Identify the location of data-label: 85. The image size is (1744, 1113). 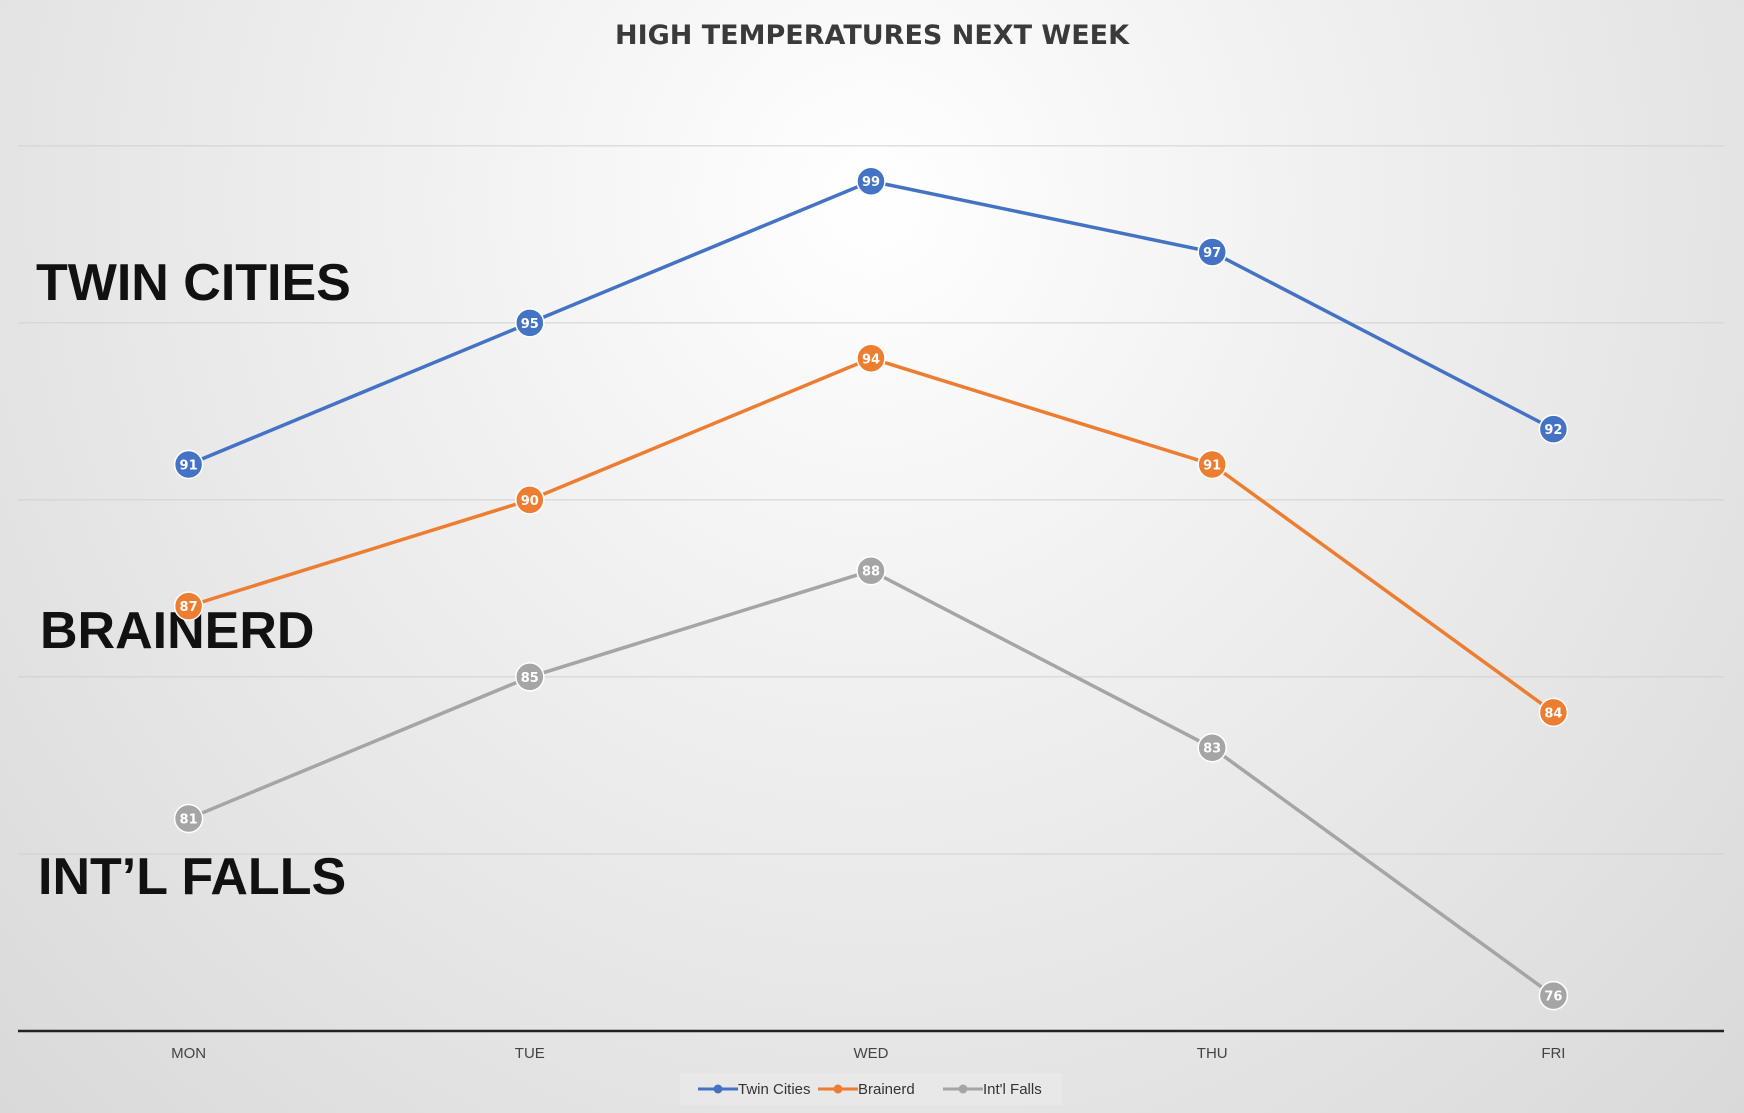
(530, 678).